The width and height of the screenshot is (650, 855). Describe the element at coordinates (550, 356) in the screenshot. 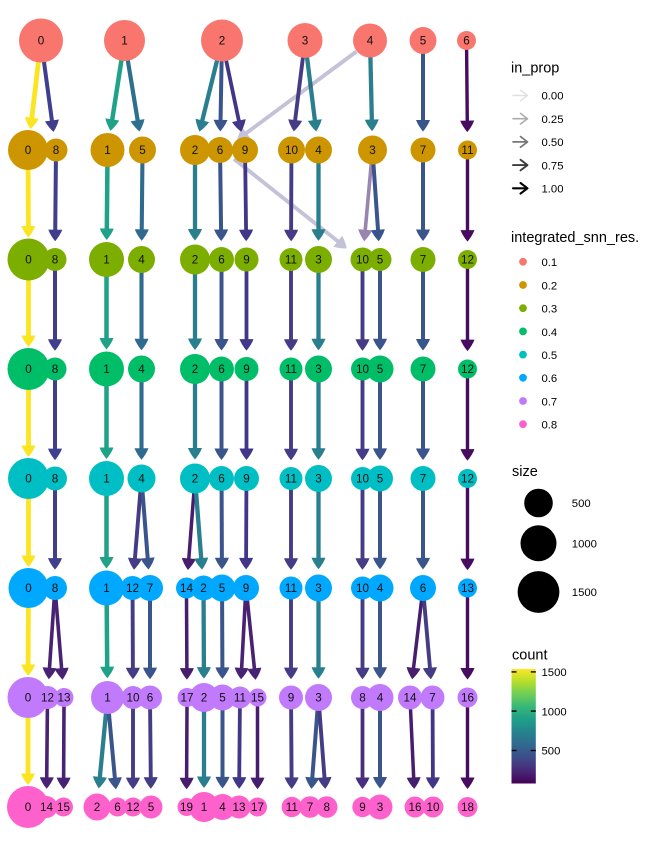

I see `svg-text: 0.5` at that location.